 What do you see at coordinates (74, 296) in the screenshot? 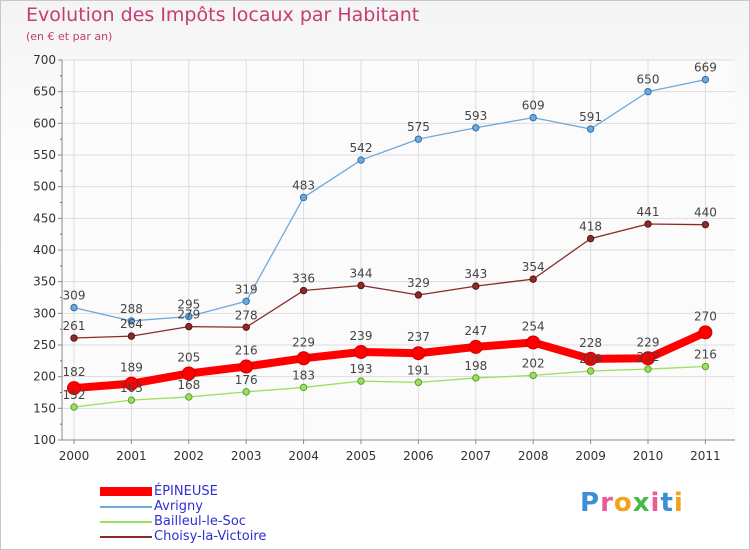
I see `data-label: 309` at bounding box center [74, 296].